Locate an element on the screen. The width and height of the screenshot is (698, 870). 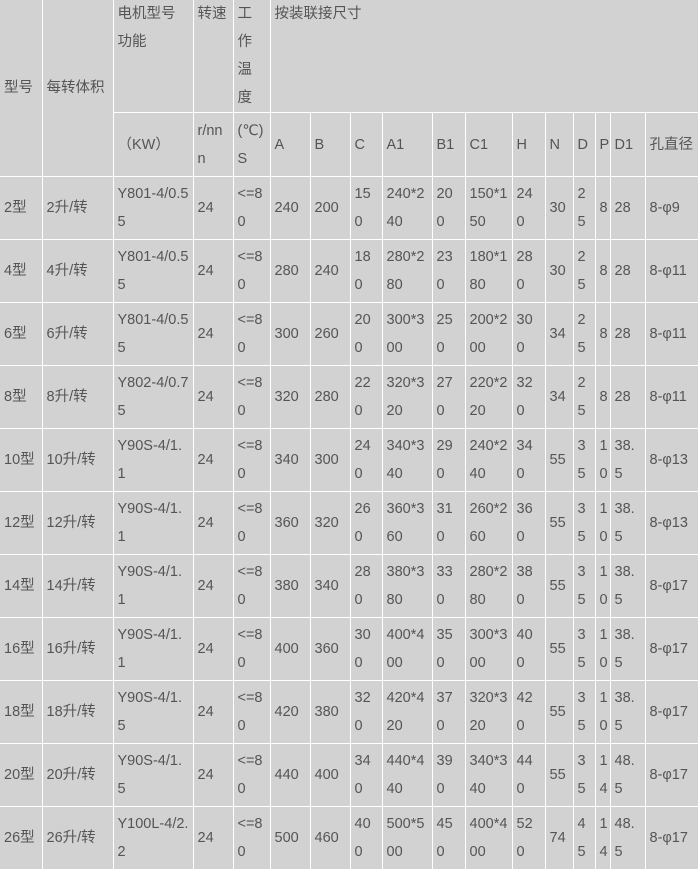
cell-dim-A1: 400*400 is located at coordinates (407, 649).